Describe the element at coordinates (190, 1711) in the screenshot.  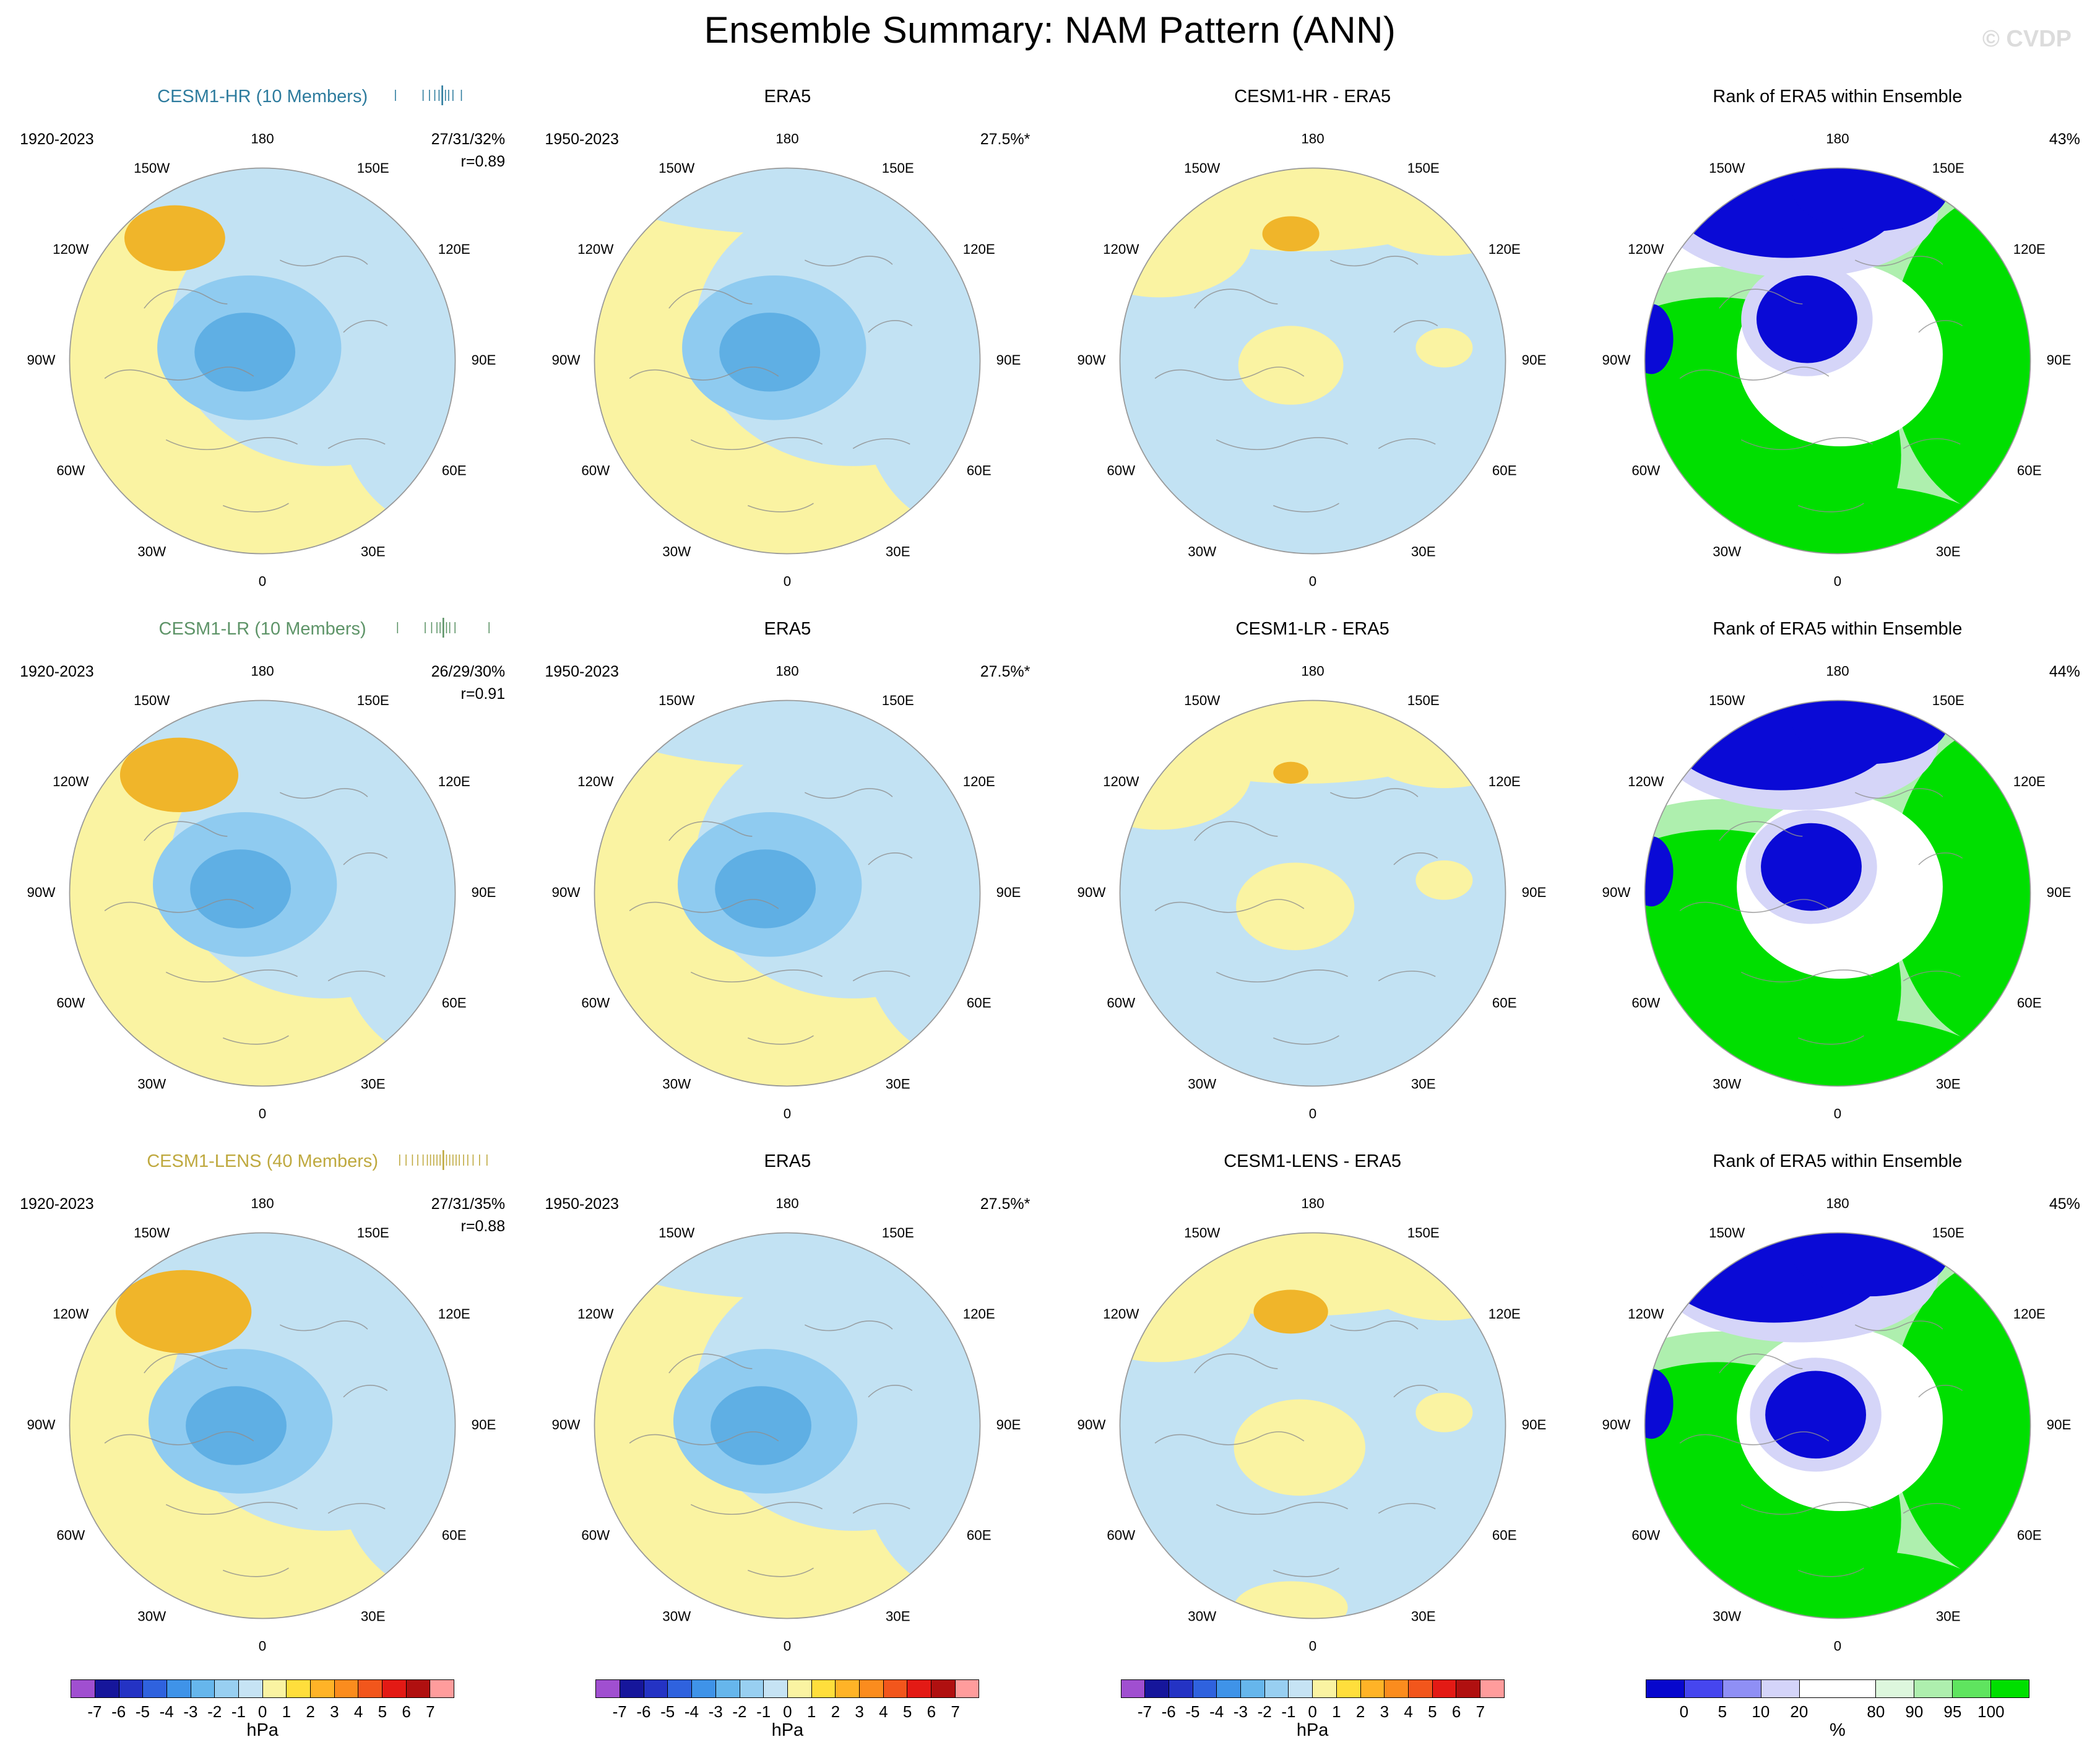
I see `colorbar-tick-label: -3` at that location.